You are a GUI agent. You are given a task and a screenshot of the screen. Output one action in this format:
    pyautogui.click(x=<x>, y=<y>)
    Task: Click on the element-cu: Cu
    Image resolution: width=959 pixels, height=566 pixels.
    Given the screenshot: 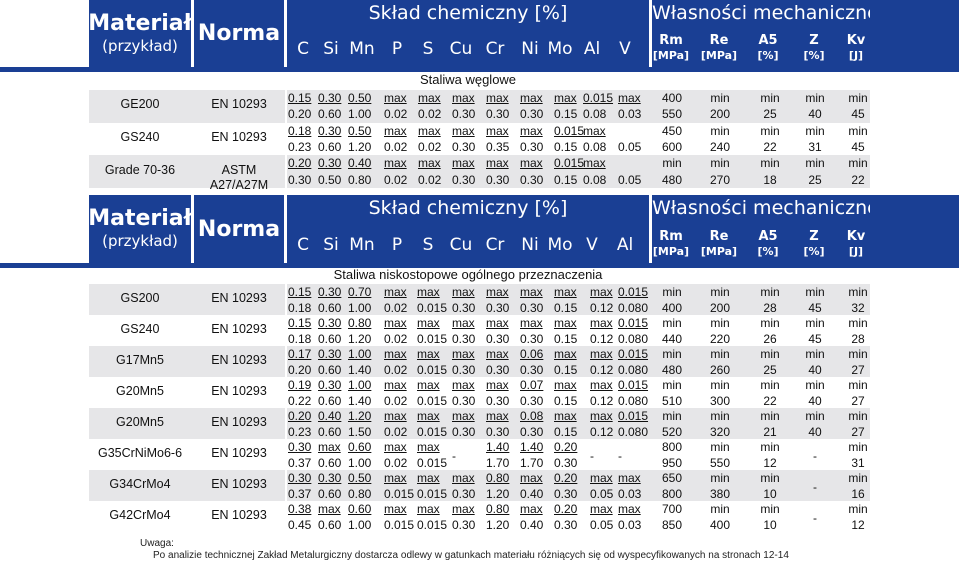 What is the action you would take?
    pyautogui.click(x=461, y=245)
    